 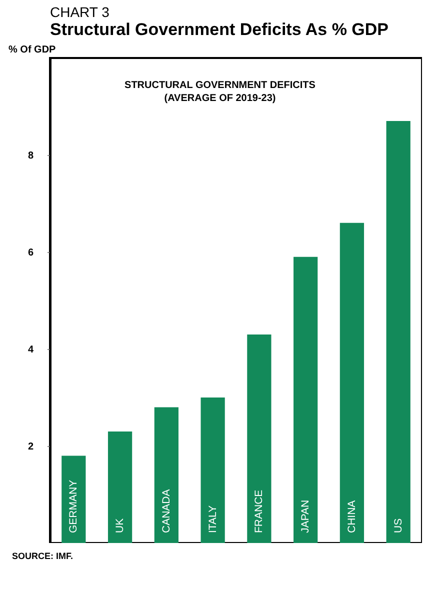 I want to click on chart-title: CHART 3, so click(x=80, y=12).